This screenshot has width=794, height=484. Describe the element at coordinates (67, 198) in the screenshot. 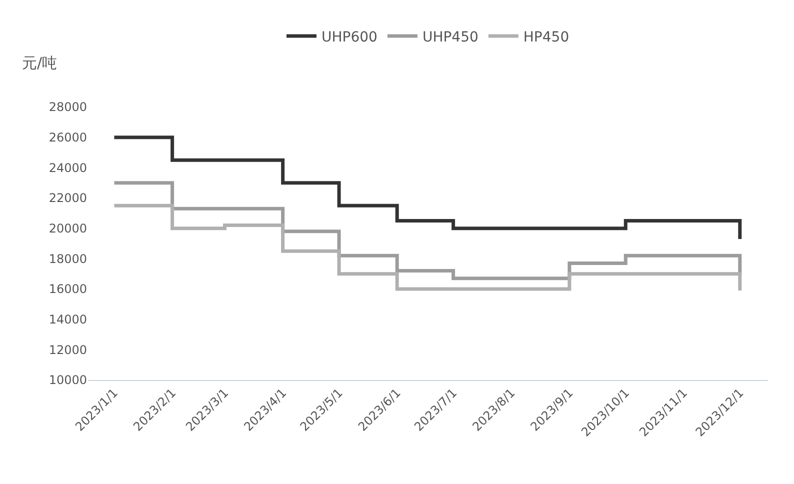

I see `y-tick-label: 22000` at that location.